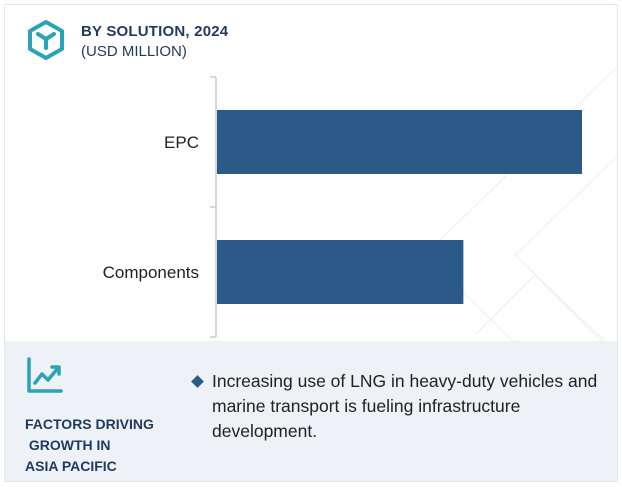 The image size is (622, 487). I want to click on chart-title: BY SOLUTION, 2024, so click(155, 31).